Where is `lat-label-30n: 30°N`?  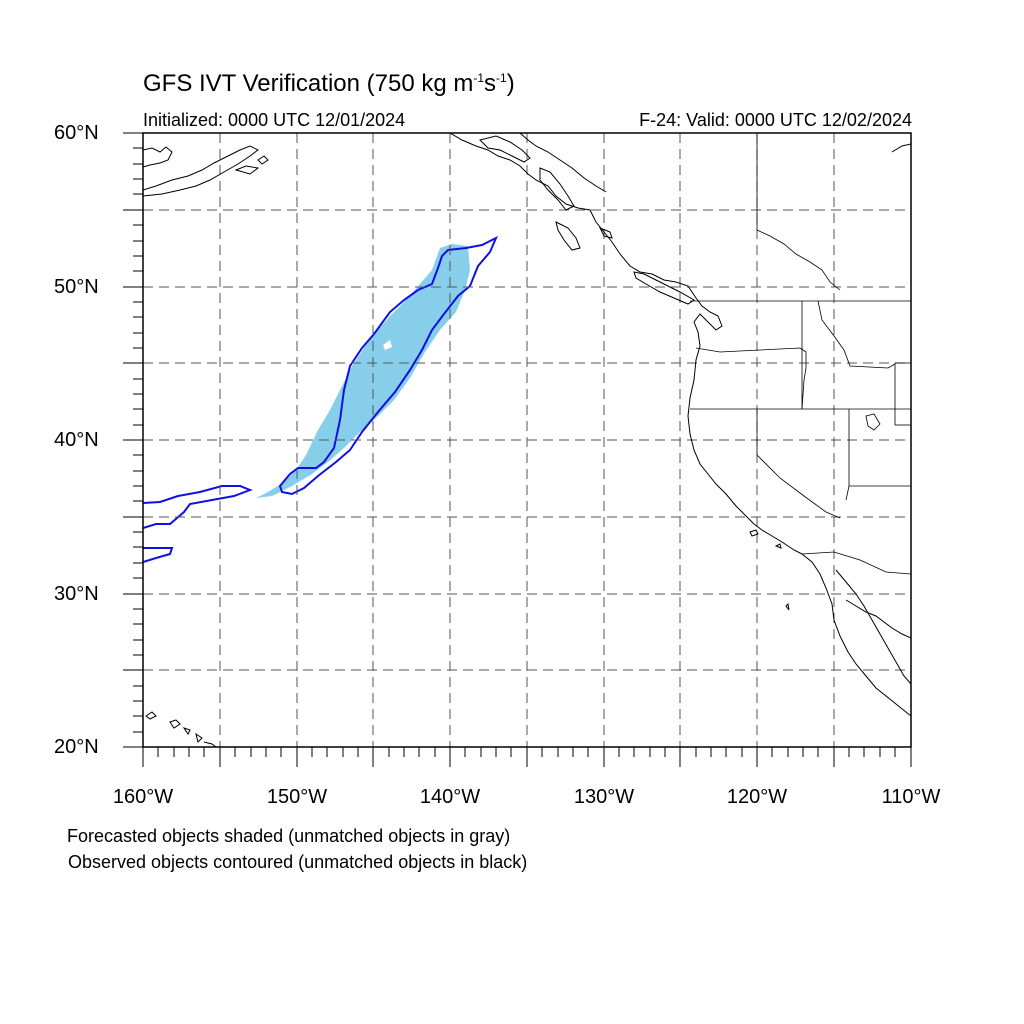 lat-label-30n: 30°N is located at coordinates (76, 594).